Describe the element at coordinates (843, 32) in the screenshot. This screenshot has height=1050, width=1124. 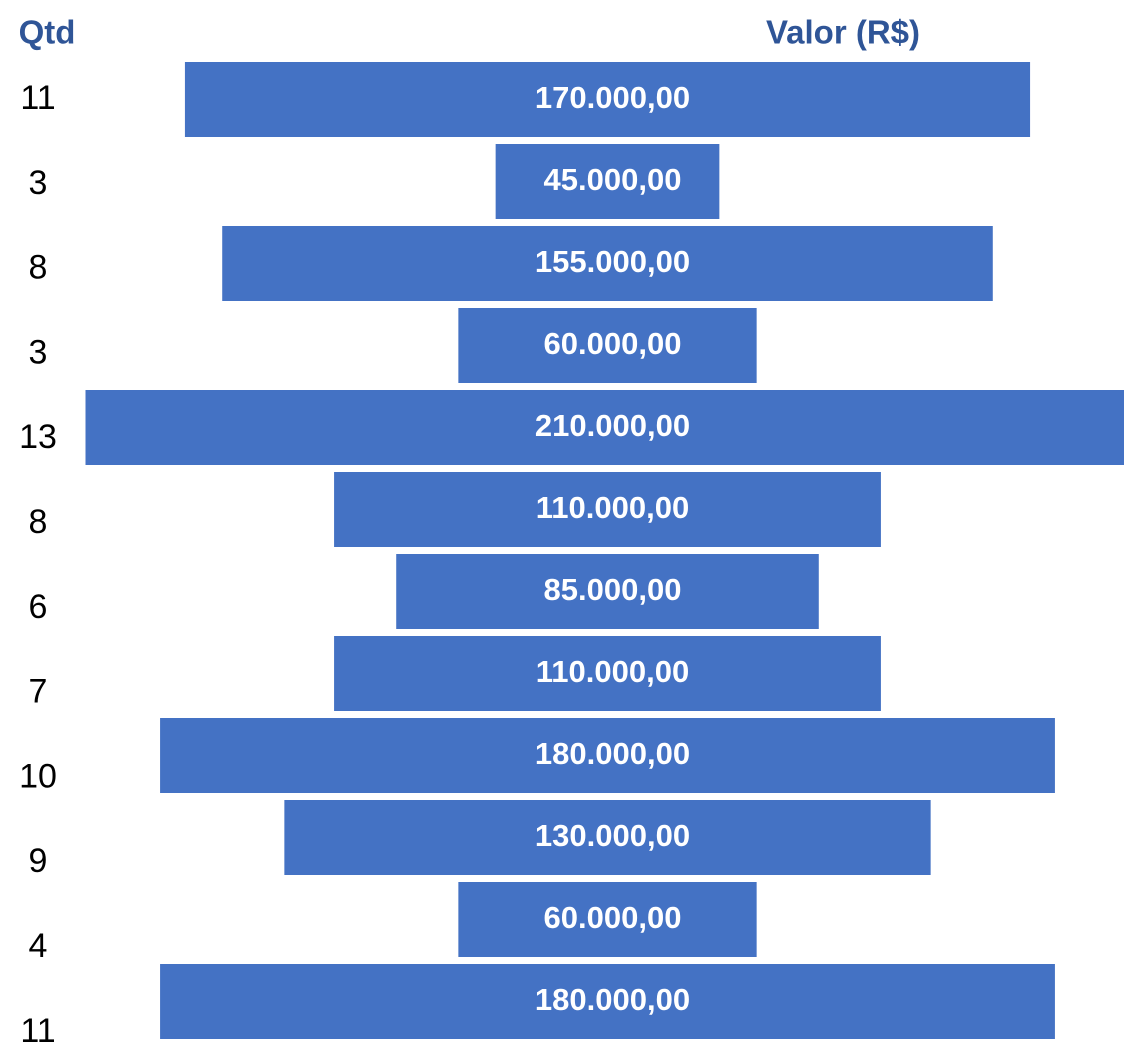
I see `value-header: Valor (R$)` at that location.